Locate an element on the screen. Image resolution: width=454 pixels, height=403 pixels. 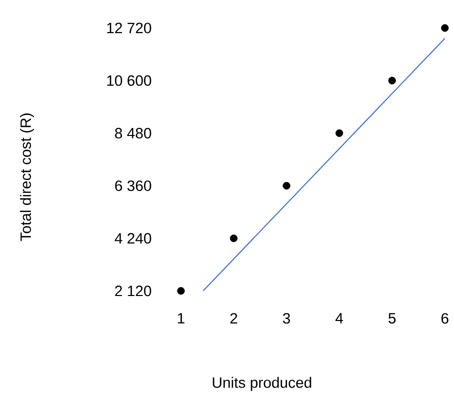
x-axis-title: Units produced is located at coordinates (262, 383).